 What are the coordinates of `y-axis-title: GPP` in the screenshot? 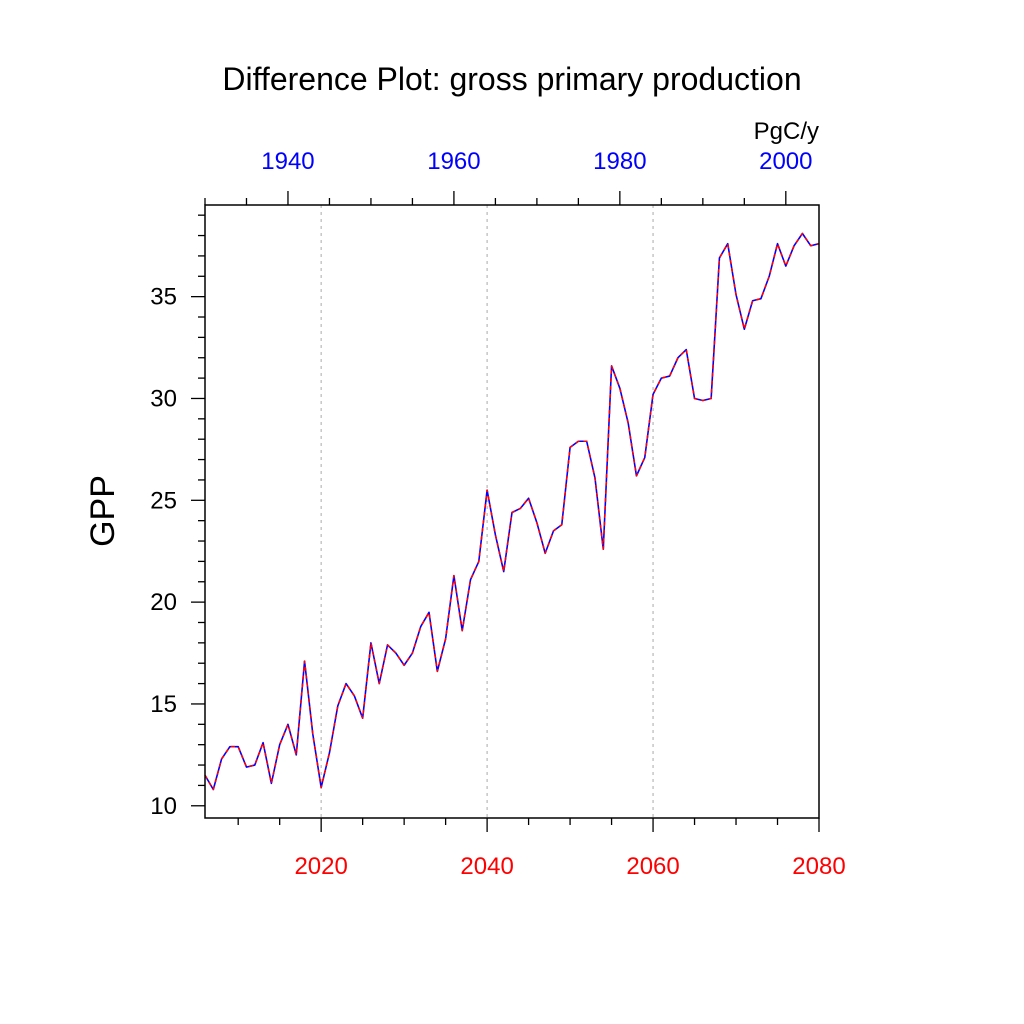 It's located at (103, 511).